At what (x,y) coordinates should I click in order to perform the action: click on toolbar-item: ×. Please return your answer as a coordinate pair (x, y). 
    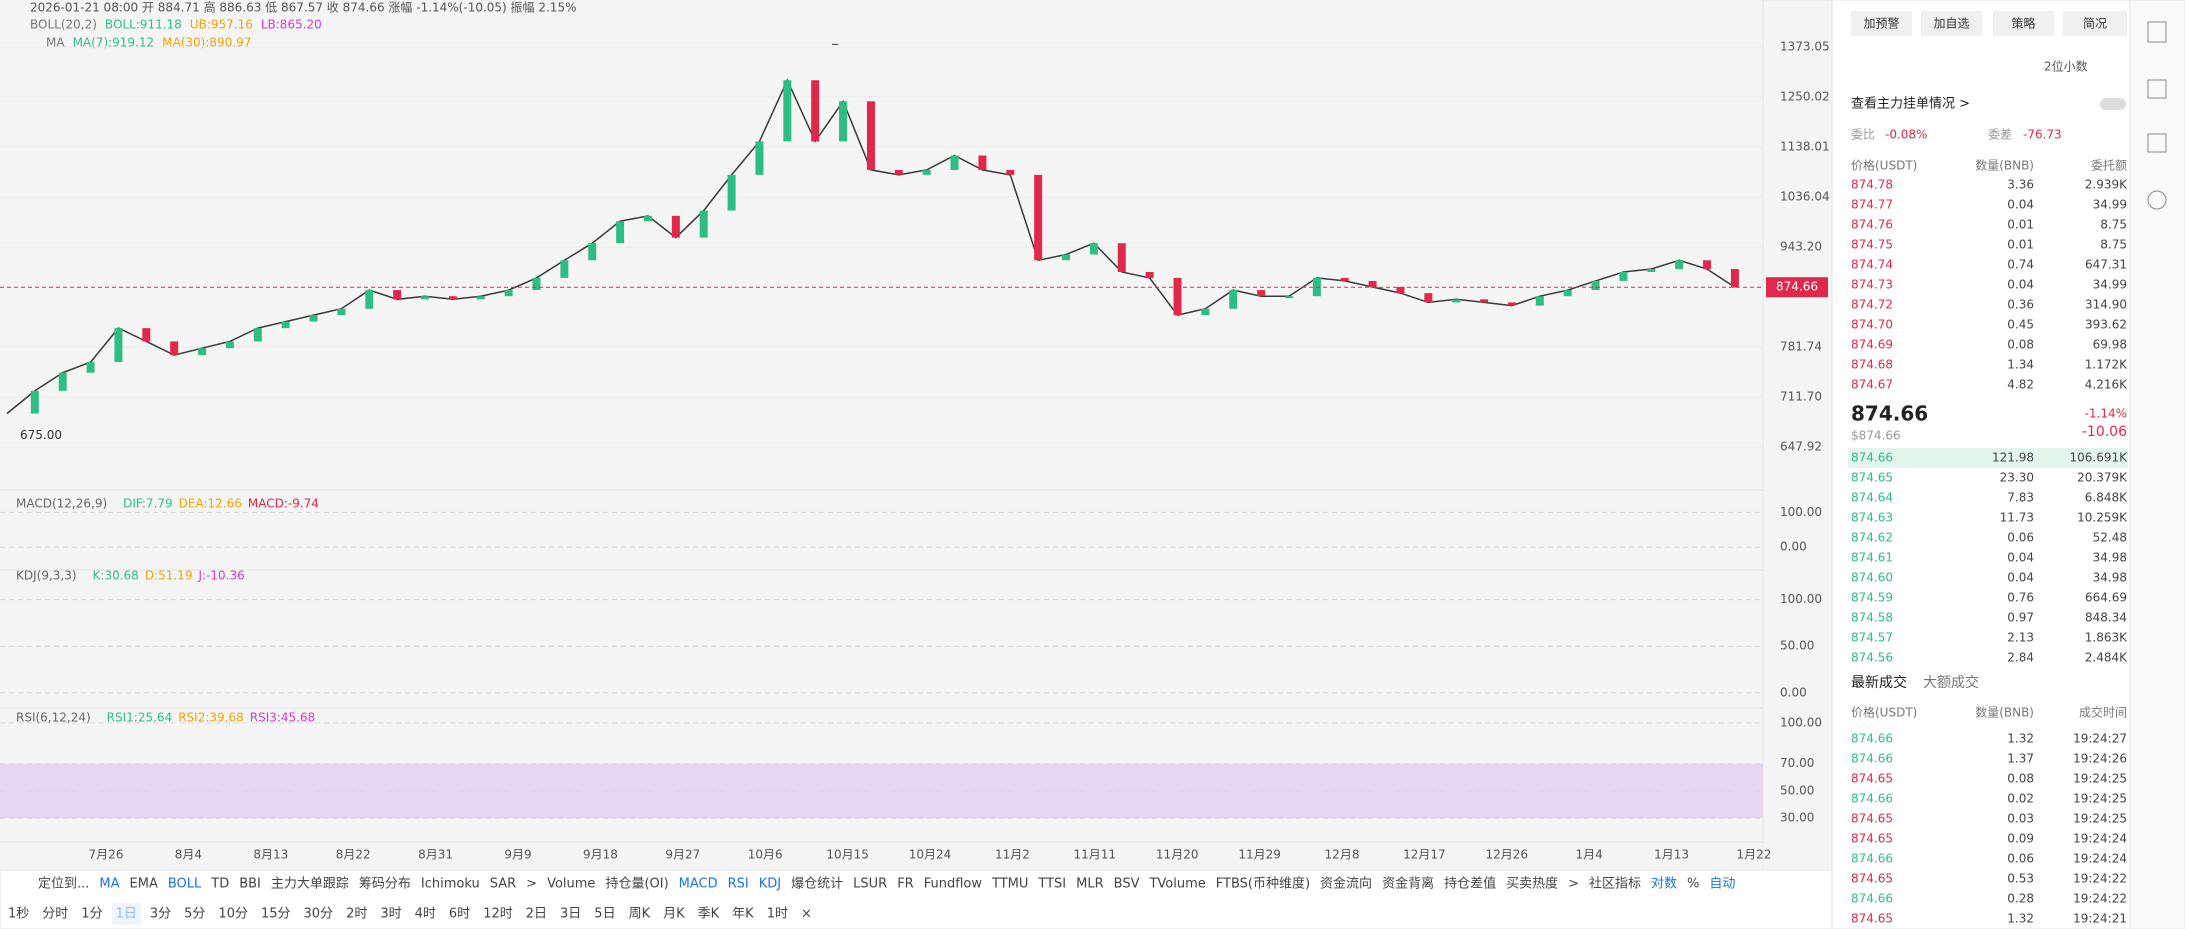
    Looking at the image, I should click on (806, 914).